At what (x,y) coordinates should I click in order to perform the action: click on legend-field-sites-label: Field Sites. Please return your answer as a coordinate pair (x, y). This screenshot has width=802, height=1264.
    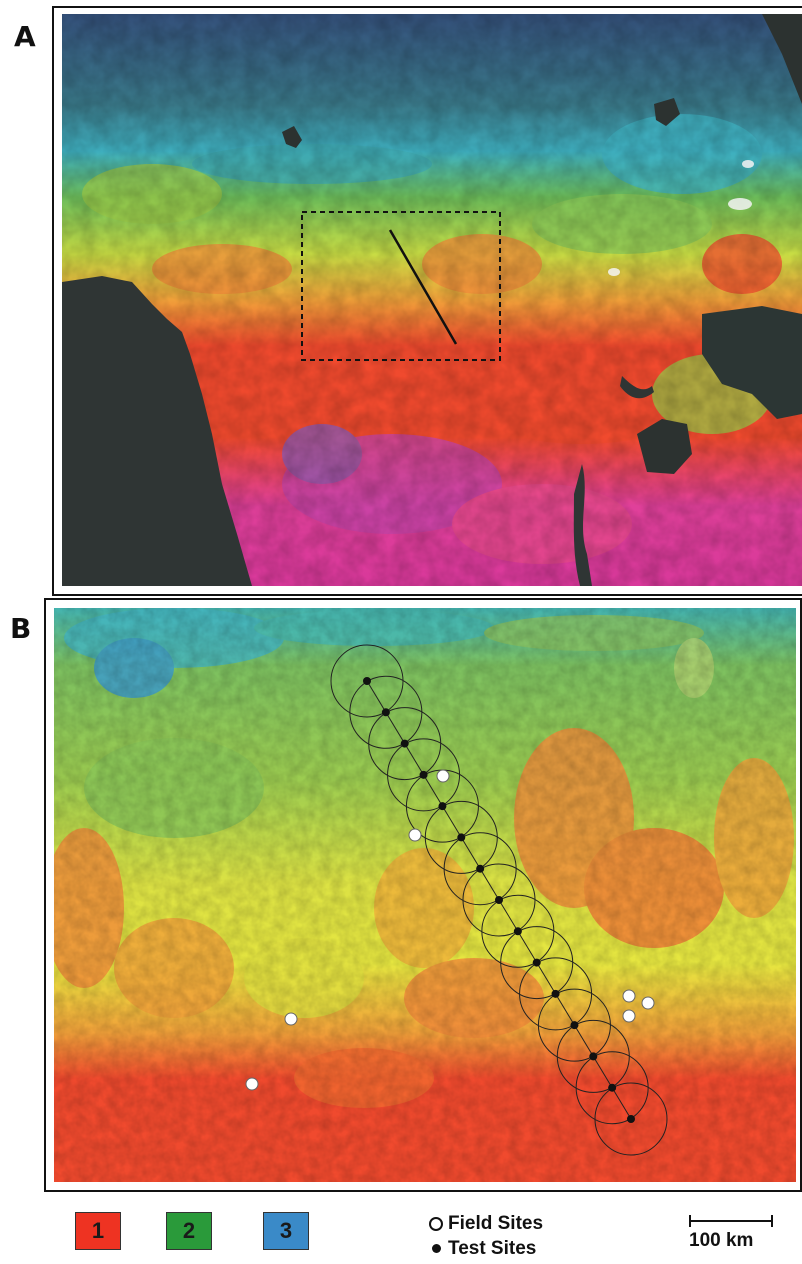
    Looking at the image, I should click on (496, 1223).